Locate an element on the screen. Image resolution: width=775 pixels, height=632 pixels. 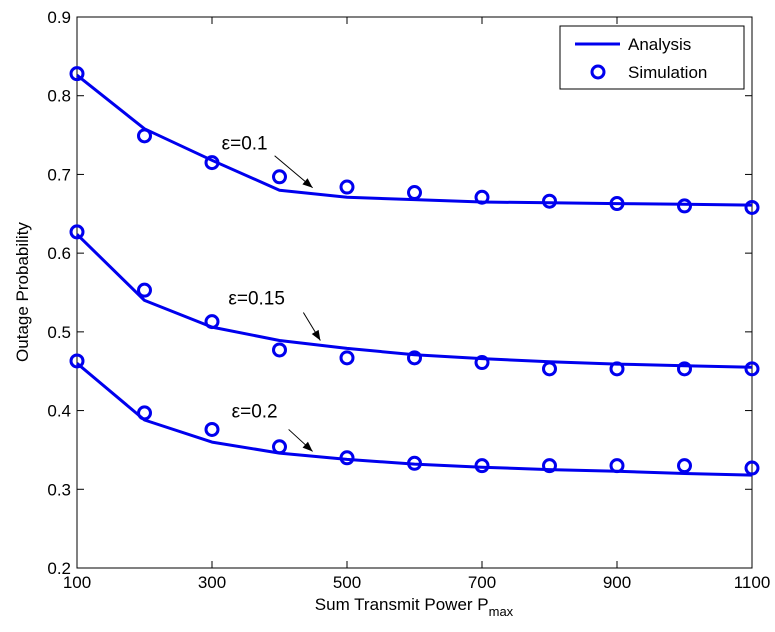
y-axis-label: Outage Probability is located at coordinates (22, 292).